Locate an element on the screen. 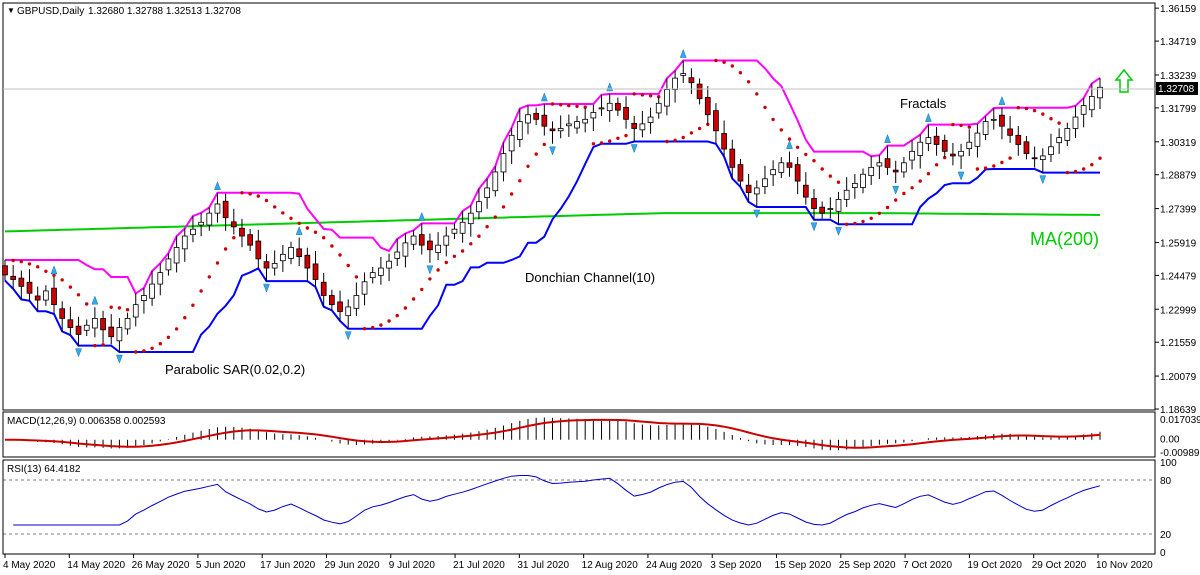 The image size is (1200, 575). price-tick-label: 1.36159 is located at coordinates (1178, 9).